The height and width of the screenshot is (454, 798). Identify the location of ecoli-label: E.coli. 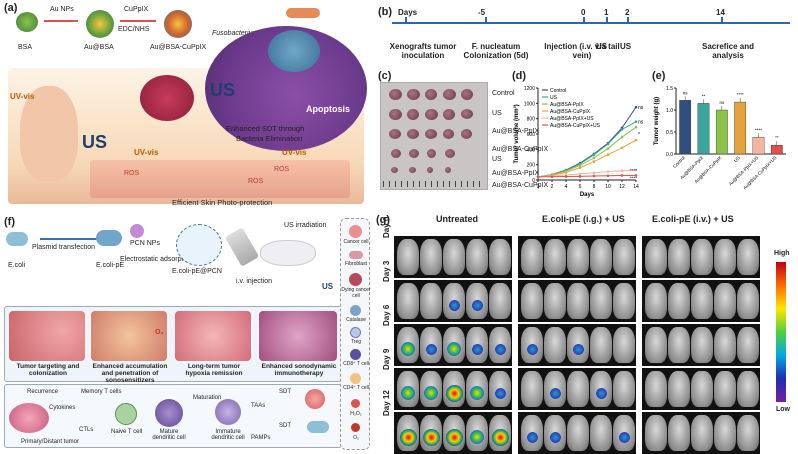
(17, 265).